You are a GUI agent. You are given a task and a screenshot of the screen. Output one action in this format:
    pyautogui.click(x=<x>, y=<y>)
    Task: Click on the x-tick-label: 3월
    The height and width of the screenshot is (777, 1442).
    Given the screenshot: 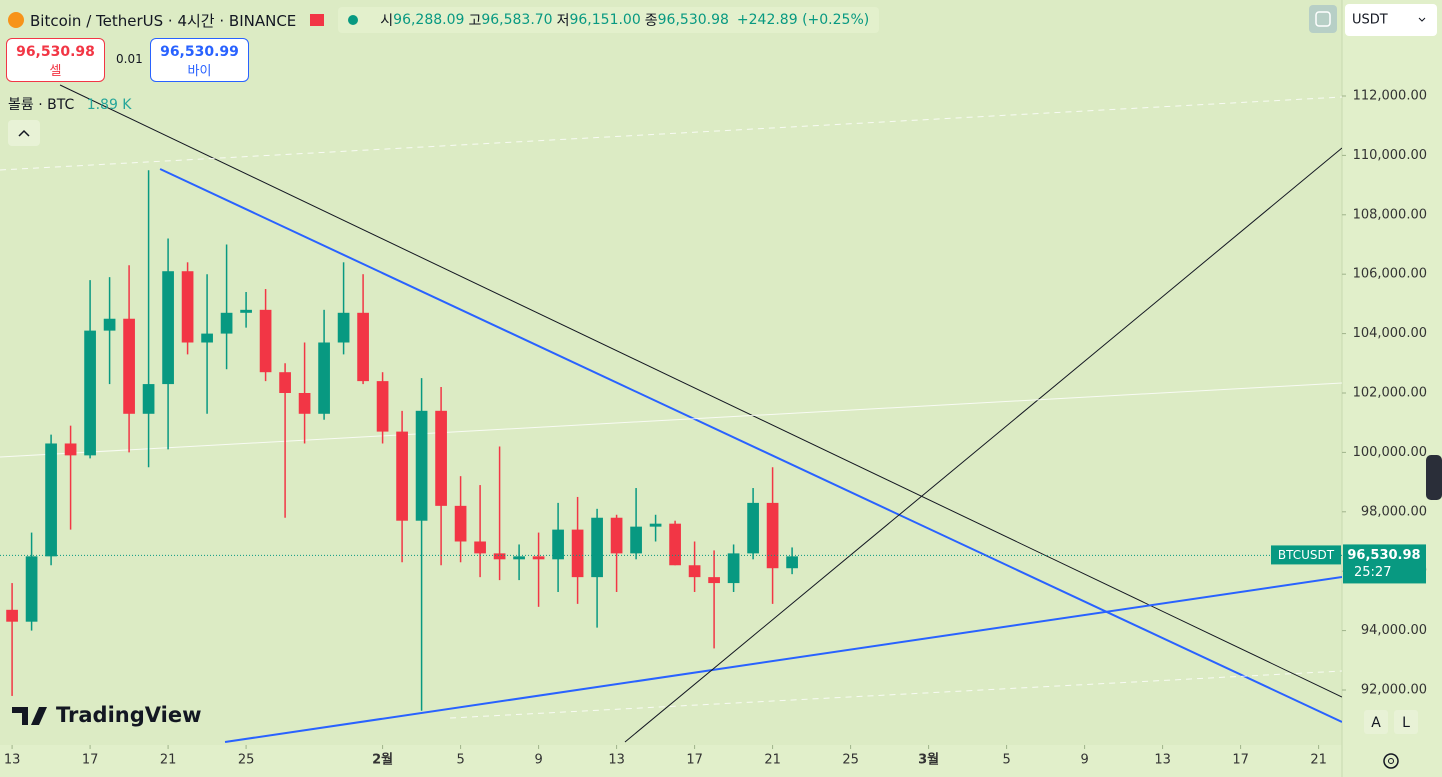 What is the action you would take?
    pyautogui.click(x=928, y=760)
    